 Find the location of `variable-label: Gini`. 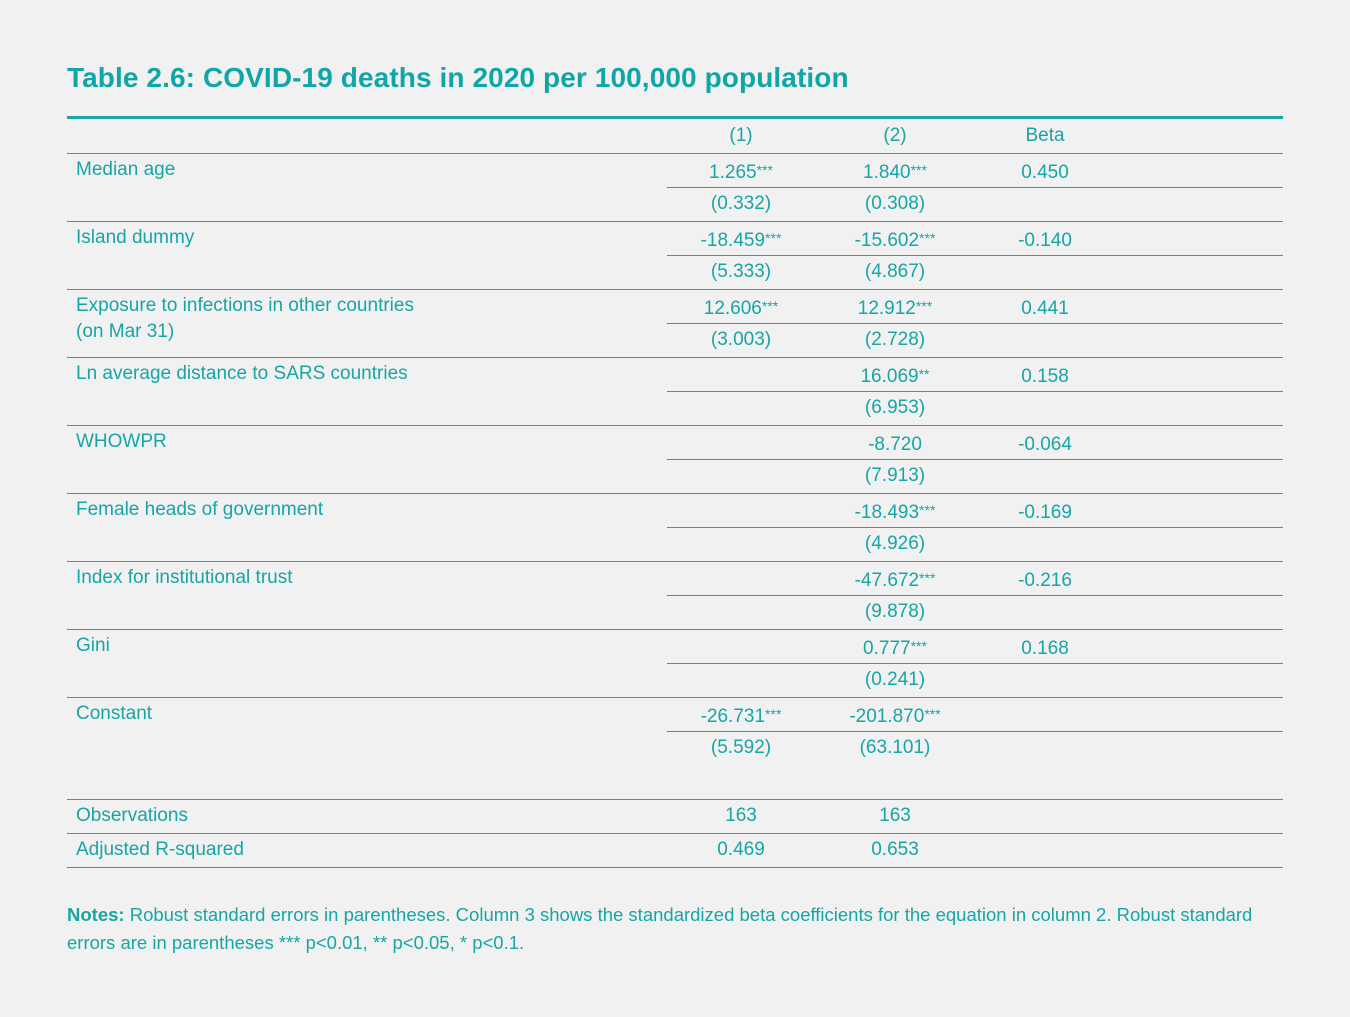

variable-label: Gini is located at coordinates (93, 645).